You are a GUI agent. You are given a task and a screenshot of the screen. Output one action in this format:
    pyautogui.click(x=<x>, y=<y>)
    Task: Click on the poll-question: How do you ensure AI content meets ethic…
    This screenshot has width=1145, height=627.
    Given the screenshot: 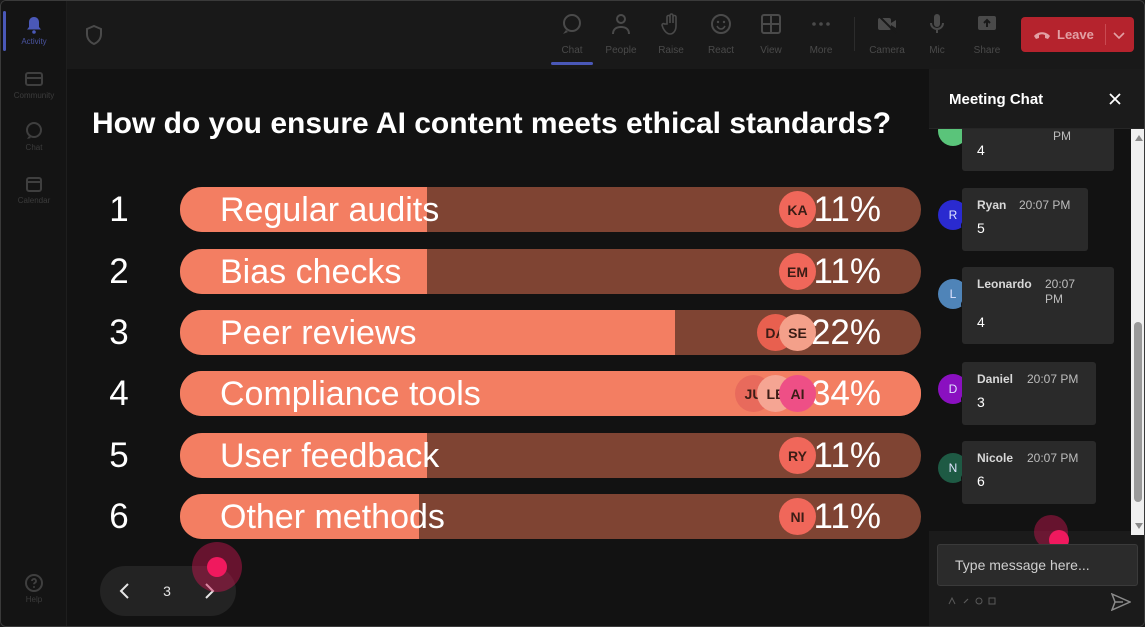 What is the action you would take?
    pyautogui.click(x=492, y=123)
    